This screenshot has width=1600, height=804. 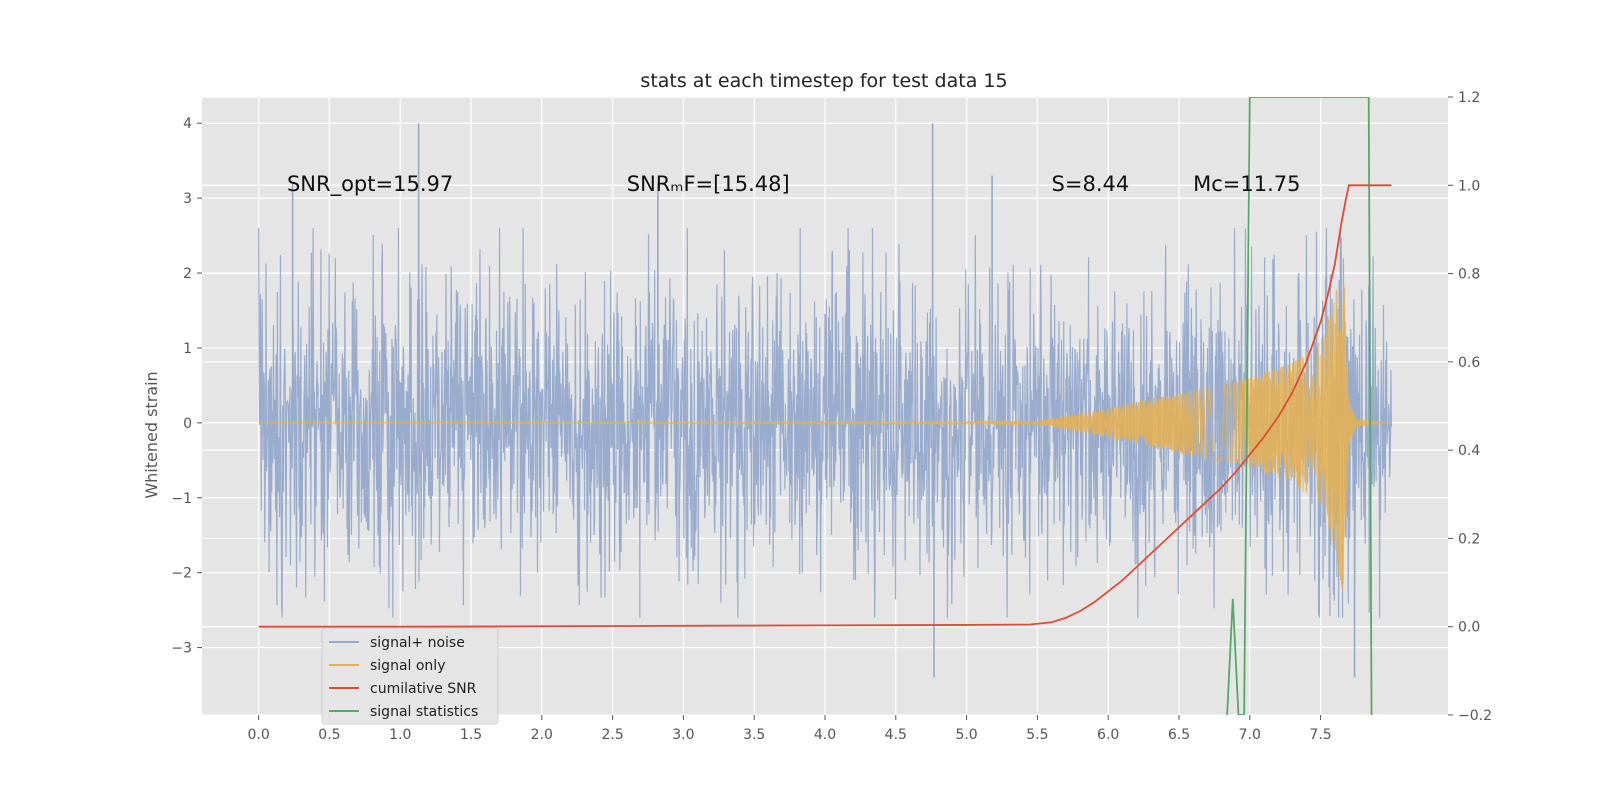 I want to click on y-tick-label: 1, so click(x=187, y=349).